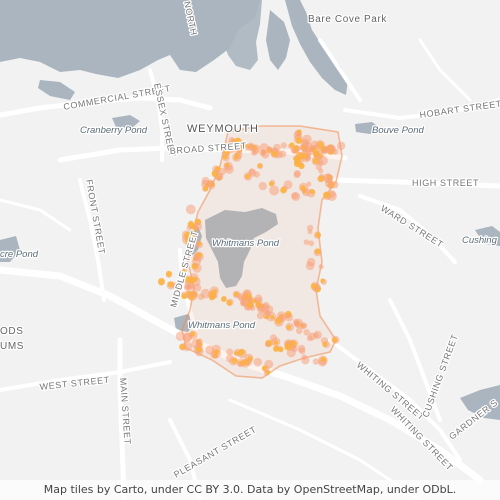 The width and height of the screenshot is (500, 500). Describe the element at coordinates (246, 243) in the screenshot. I see `label-whitmans-pond-1: Whitmans Pond` at that location.